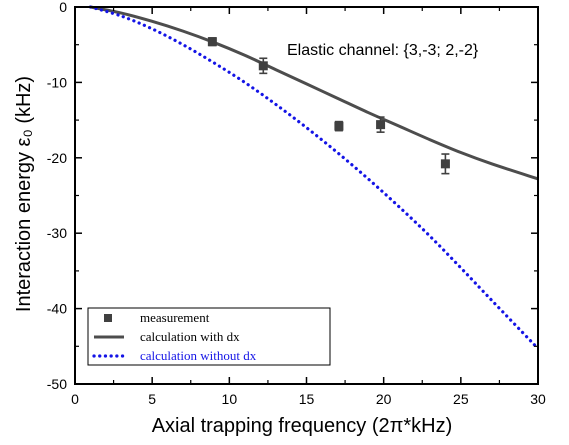 This screenshot has height=445, width=569. What do you see at coordinates (198, 355) in the screenshot?
I see `legend-label-without-dx: calculation without dx` at bounding box center [198, 355].